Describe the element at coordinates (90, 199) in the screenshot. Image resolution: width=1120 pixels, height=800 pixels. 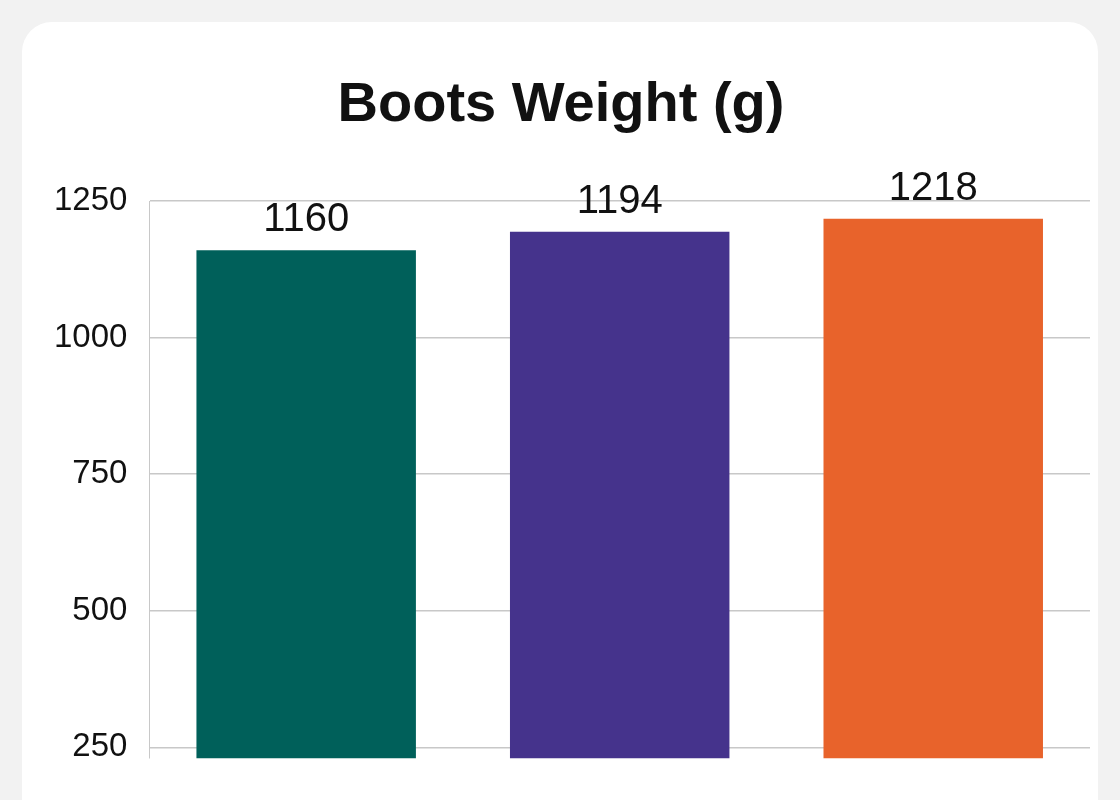
I see `y-tick-label: 1250` at that location.